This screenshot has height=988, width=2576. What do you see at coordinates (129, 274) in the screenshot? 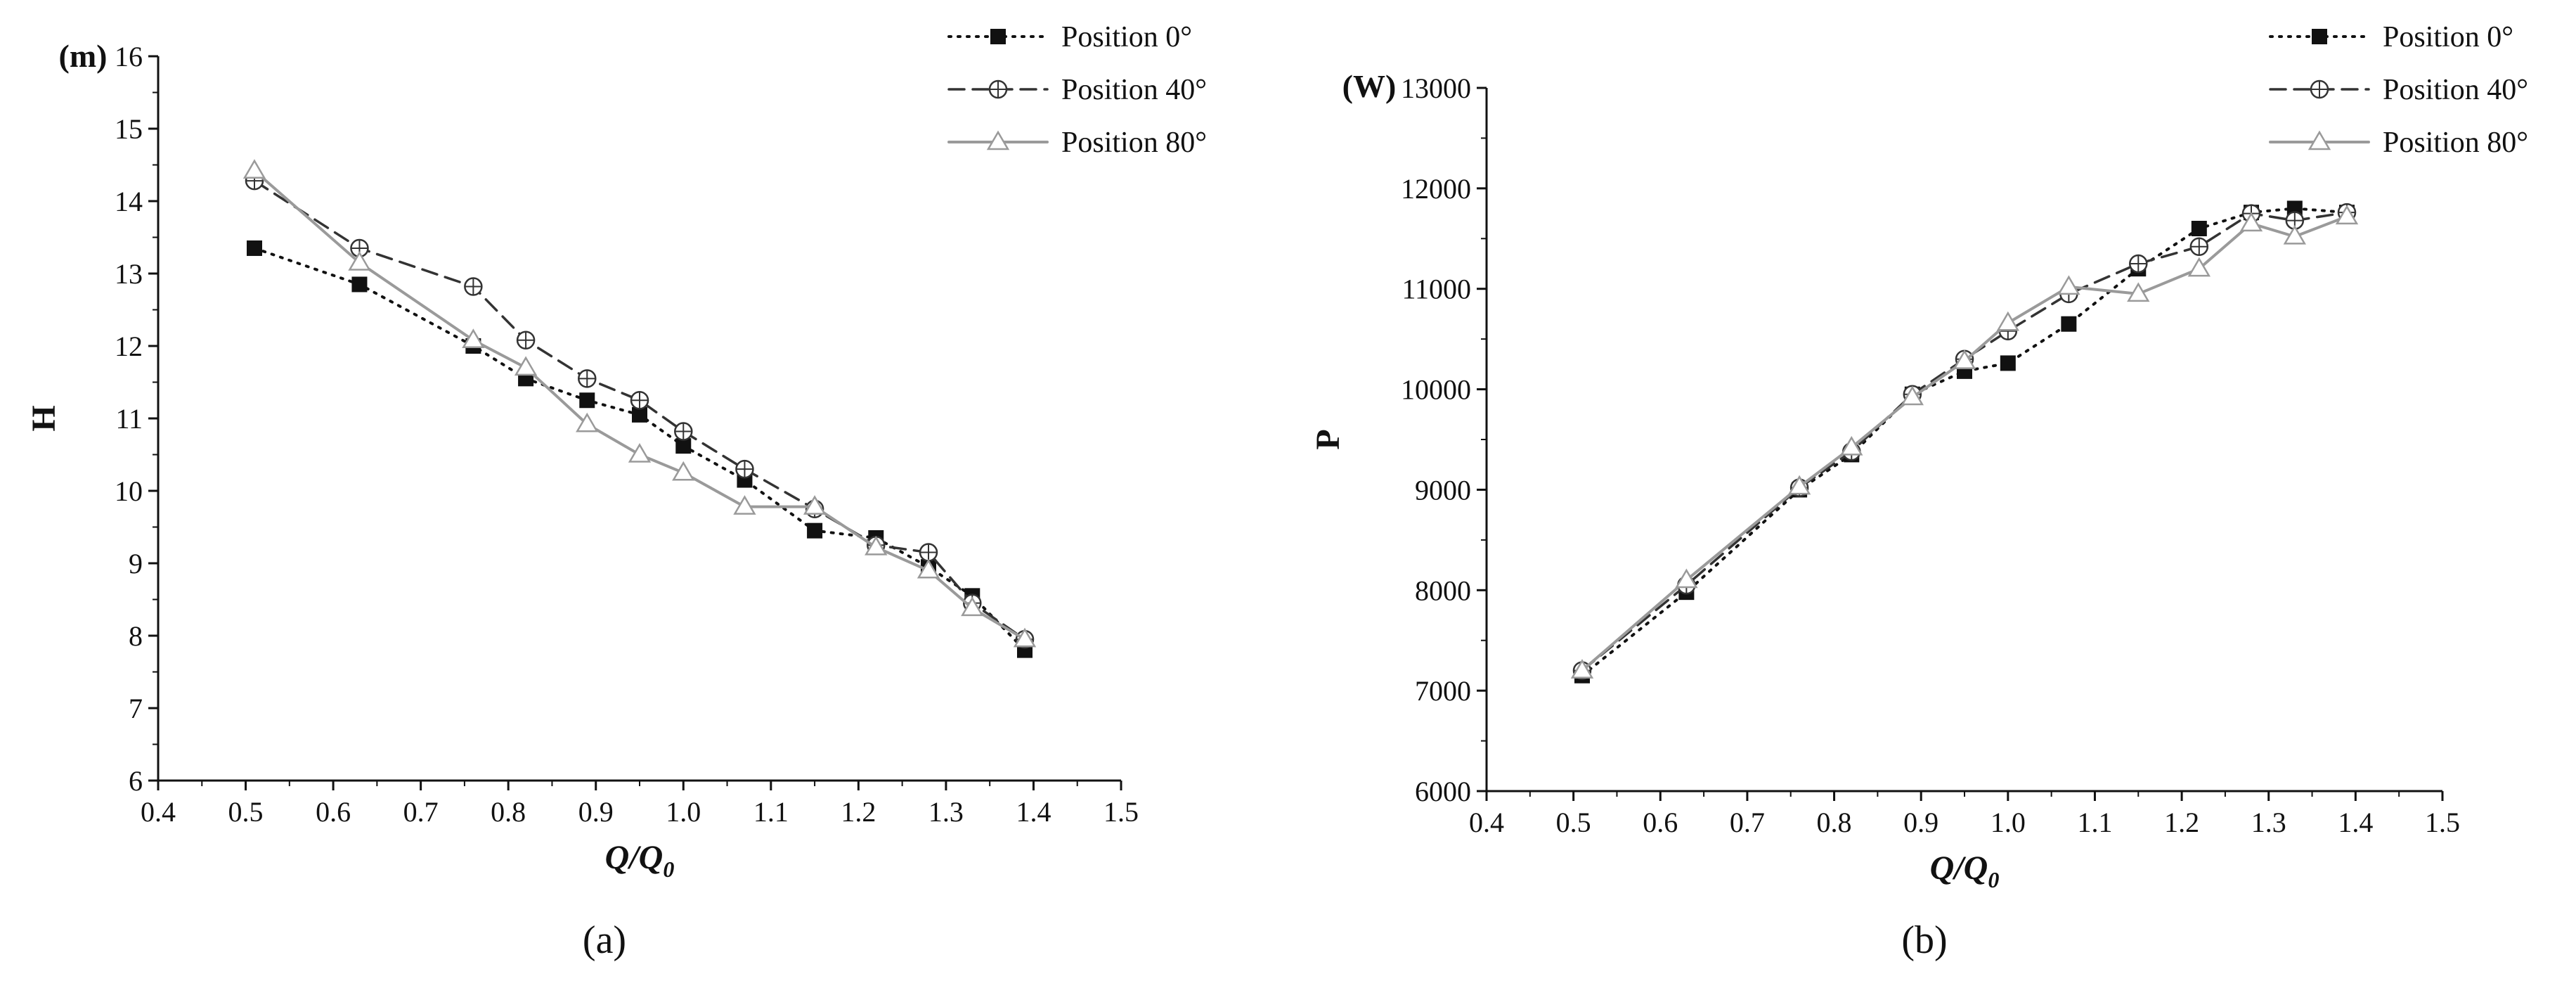
I see `y-tick-label: 13` at bounding box center [129, 274].